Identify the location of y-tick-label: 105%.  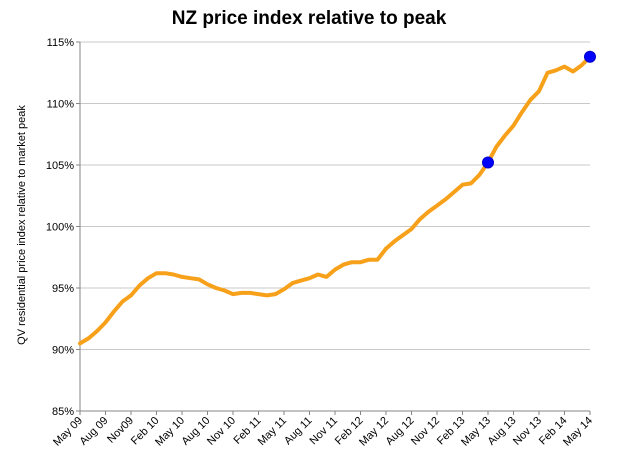
(60, 166).